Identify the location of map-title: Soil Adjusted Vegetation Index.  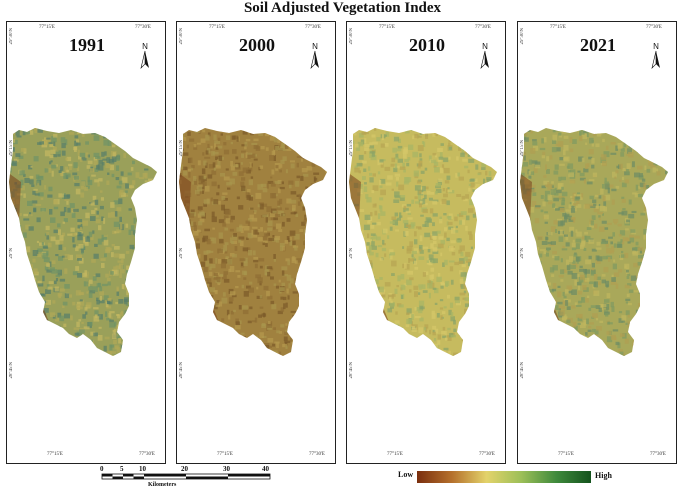
(342, 8).